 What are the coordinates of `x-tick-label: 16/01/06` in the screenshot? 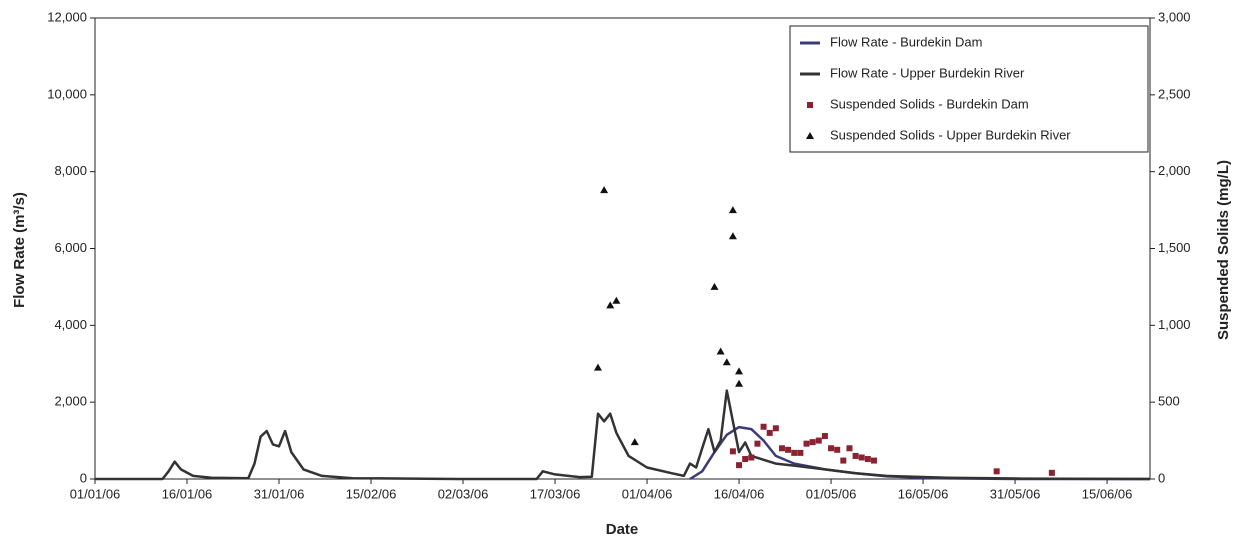 It's located at (187, 493).